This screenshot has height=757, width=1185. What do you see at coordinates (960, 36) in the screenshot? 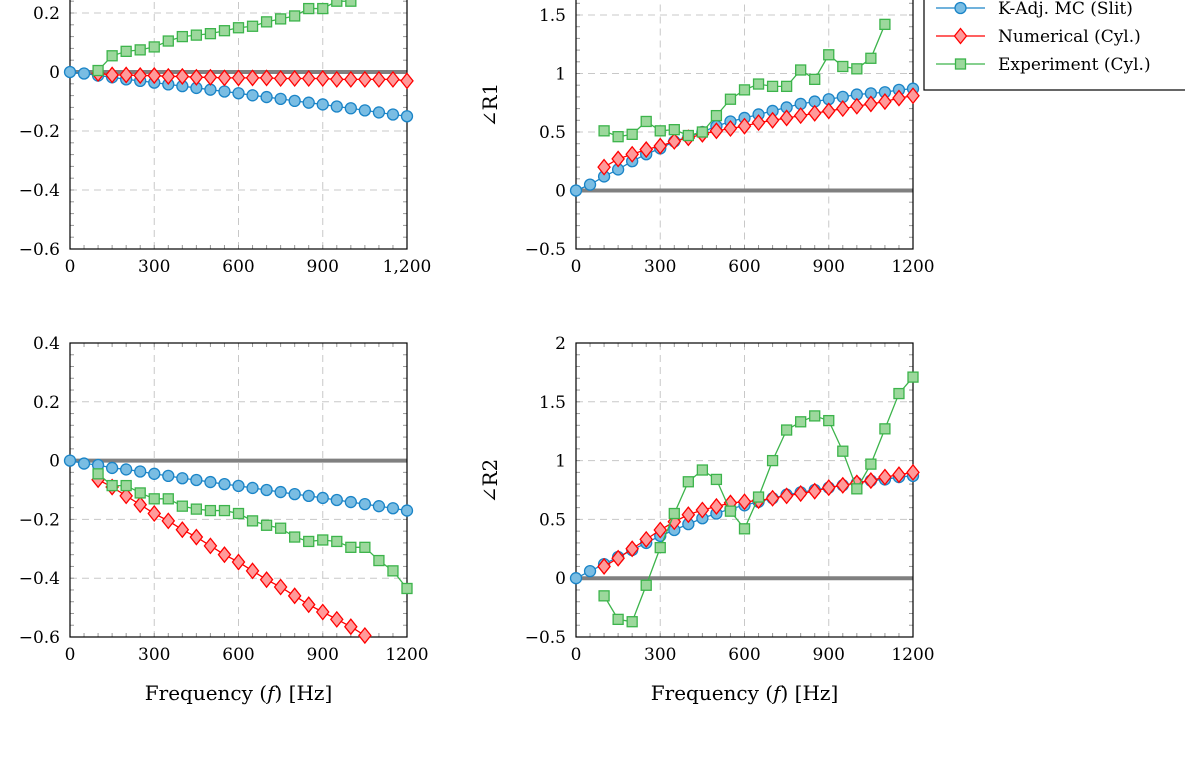
I see `legend-marker-diamond-icon` at bounding box center [960, 36].